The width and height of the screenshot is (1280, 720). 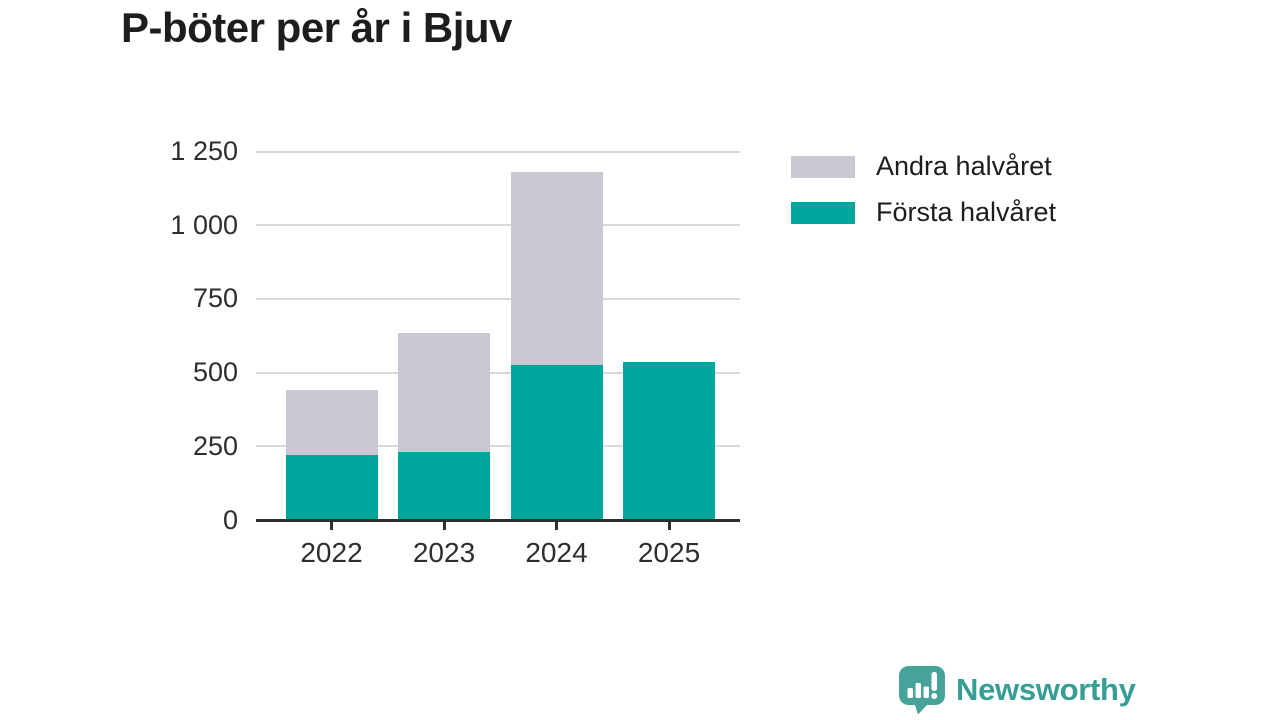 What do you see at coordinates (331, 487) in the screenshot?
I see `bar-segment-first-half-2022` at bounding box center [331, 487].